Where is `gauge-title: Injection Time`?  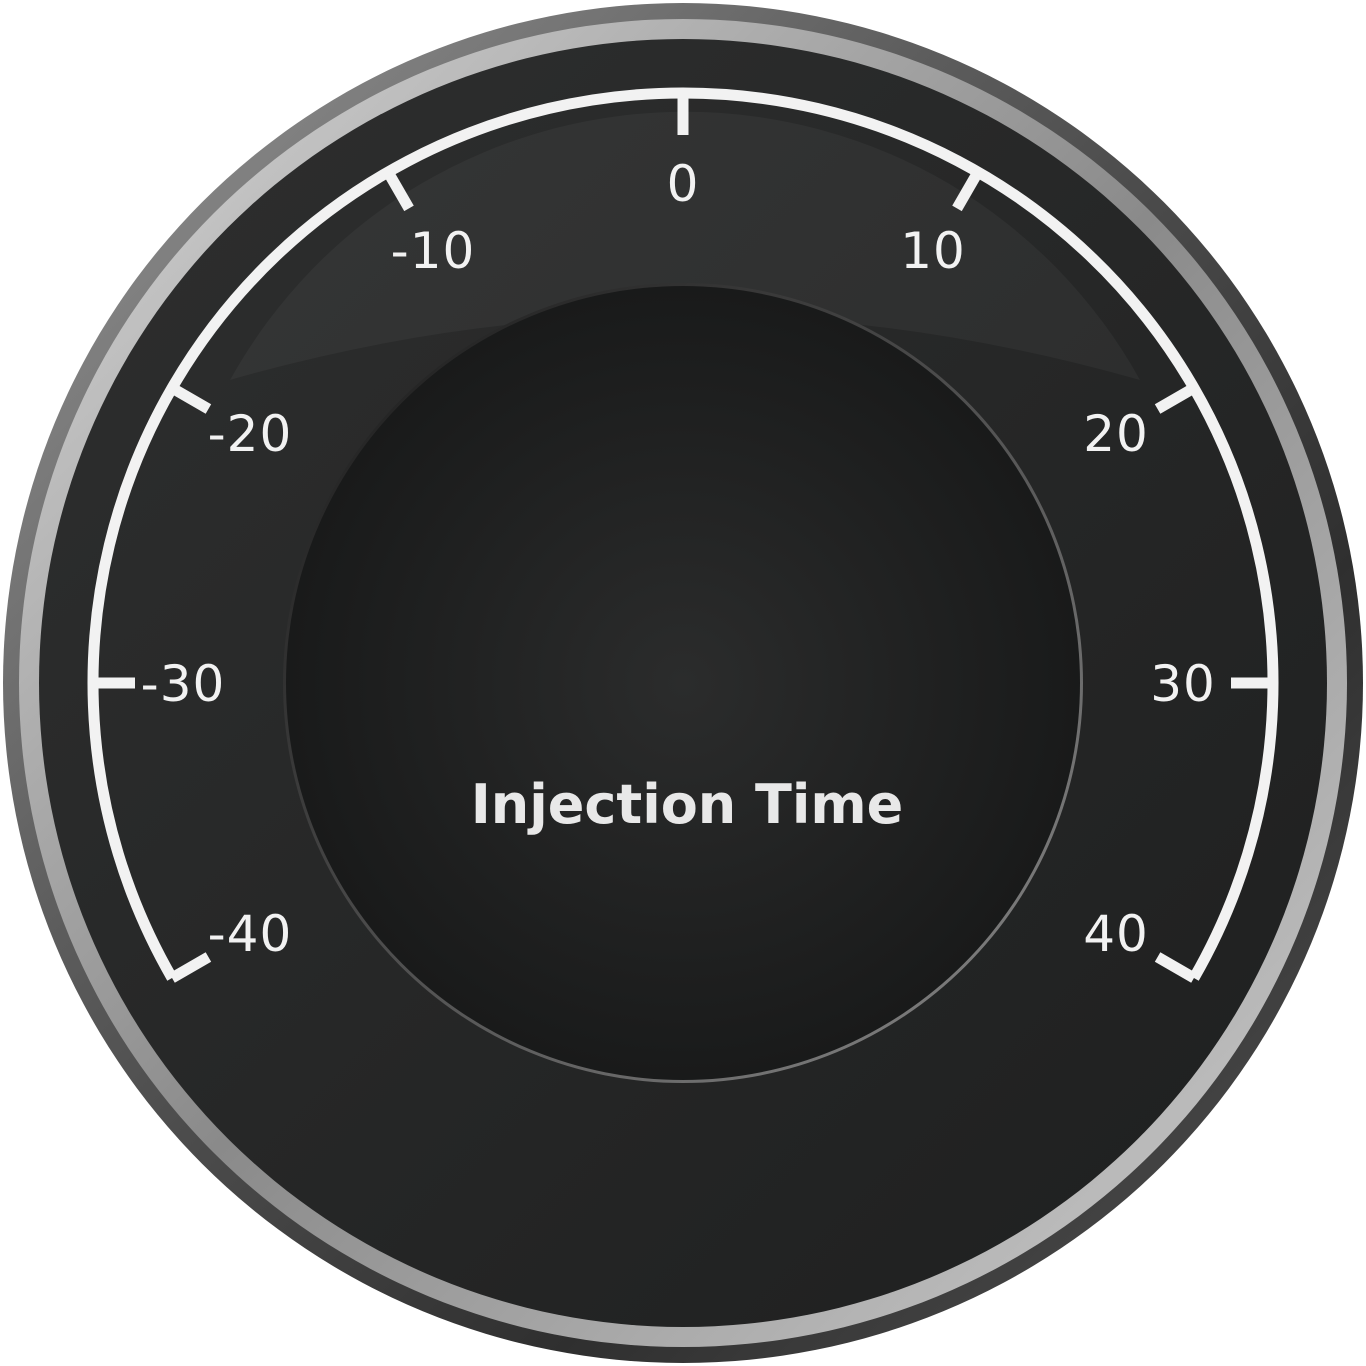
gauge-title: Injection Time is located at coordinates (687, 804).